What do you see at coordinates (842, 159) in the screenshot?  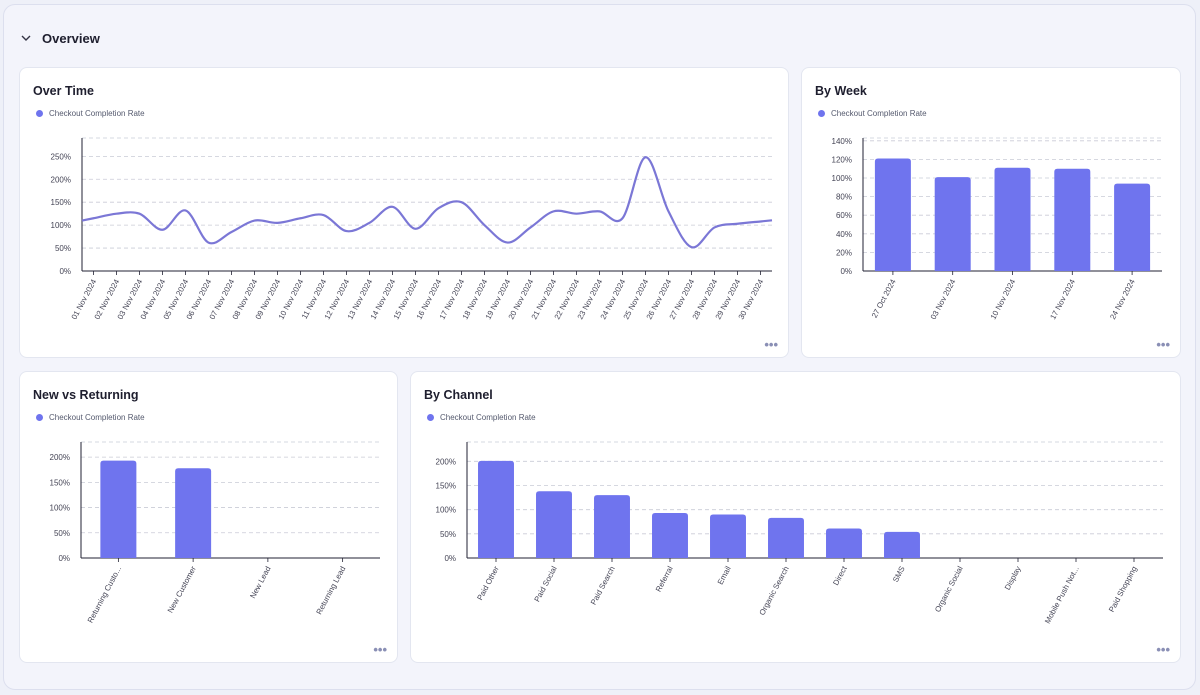 I see `y-tick-label: 120%` at bounding box center [842, 159].